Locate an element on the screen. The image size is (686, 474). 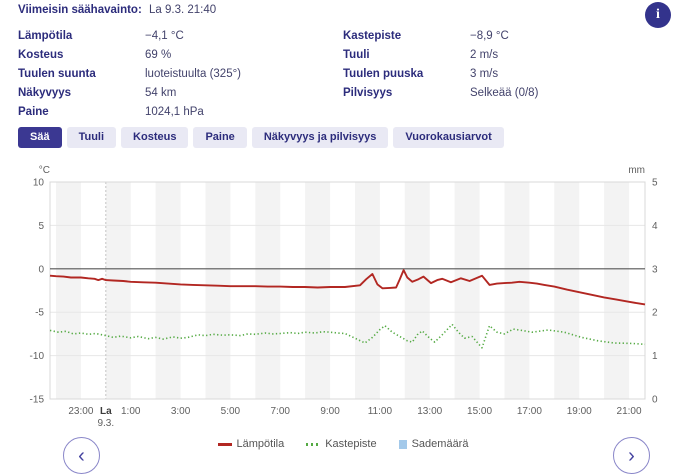
red-line-icon is located at coordinates (224, 444).